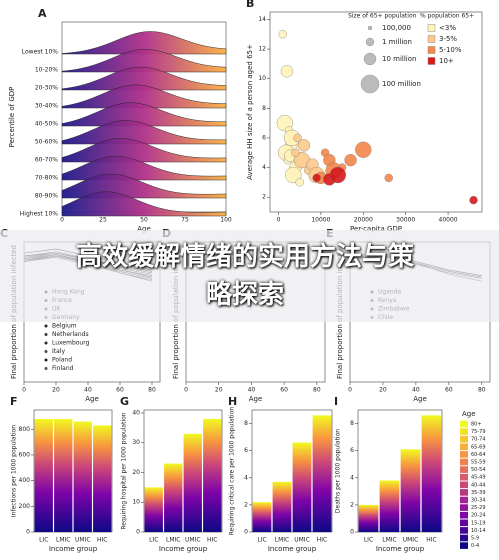 This screenshot has height=560, width=499. I want to click on x-tick-label: HIC, so click(102, 540).